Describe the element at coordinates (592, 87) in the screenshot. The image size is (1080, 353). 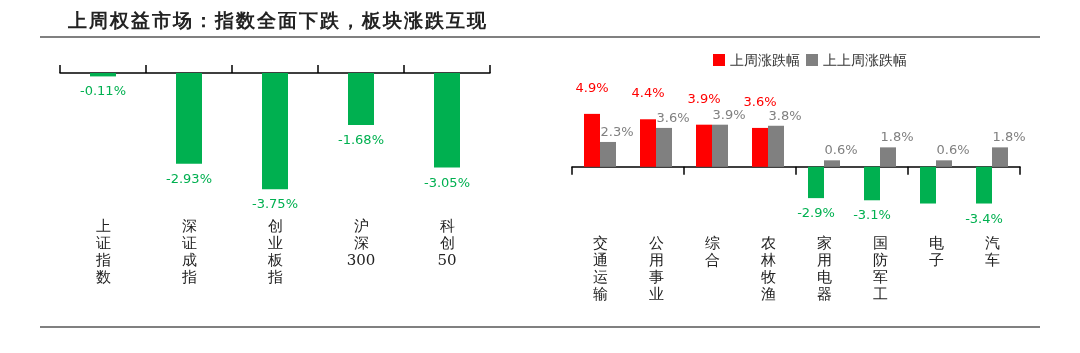
I see `data-label: 4.9%` at that location.